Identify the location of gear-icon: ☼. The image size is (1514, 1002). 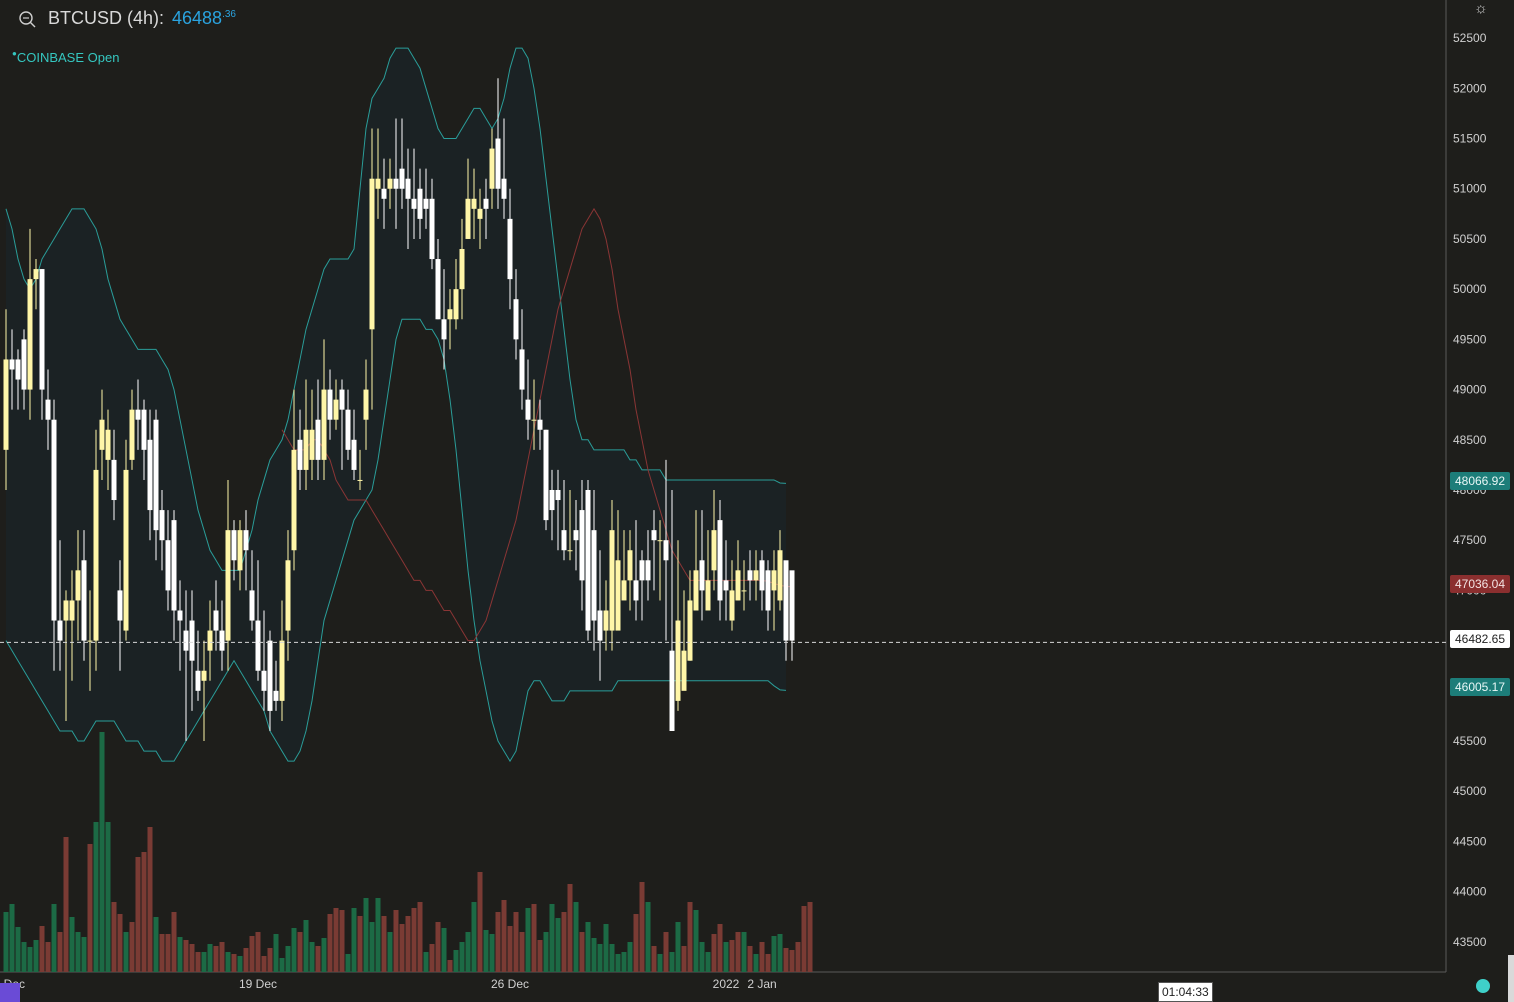
(1481, 8).